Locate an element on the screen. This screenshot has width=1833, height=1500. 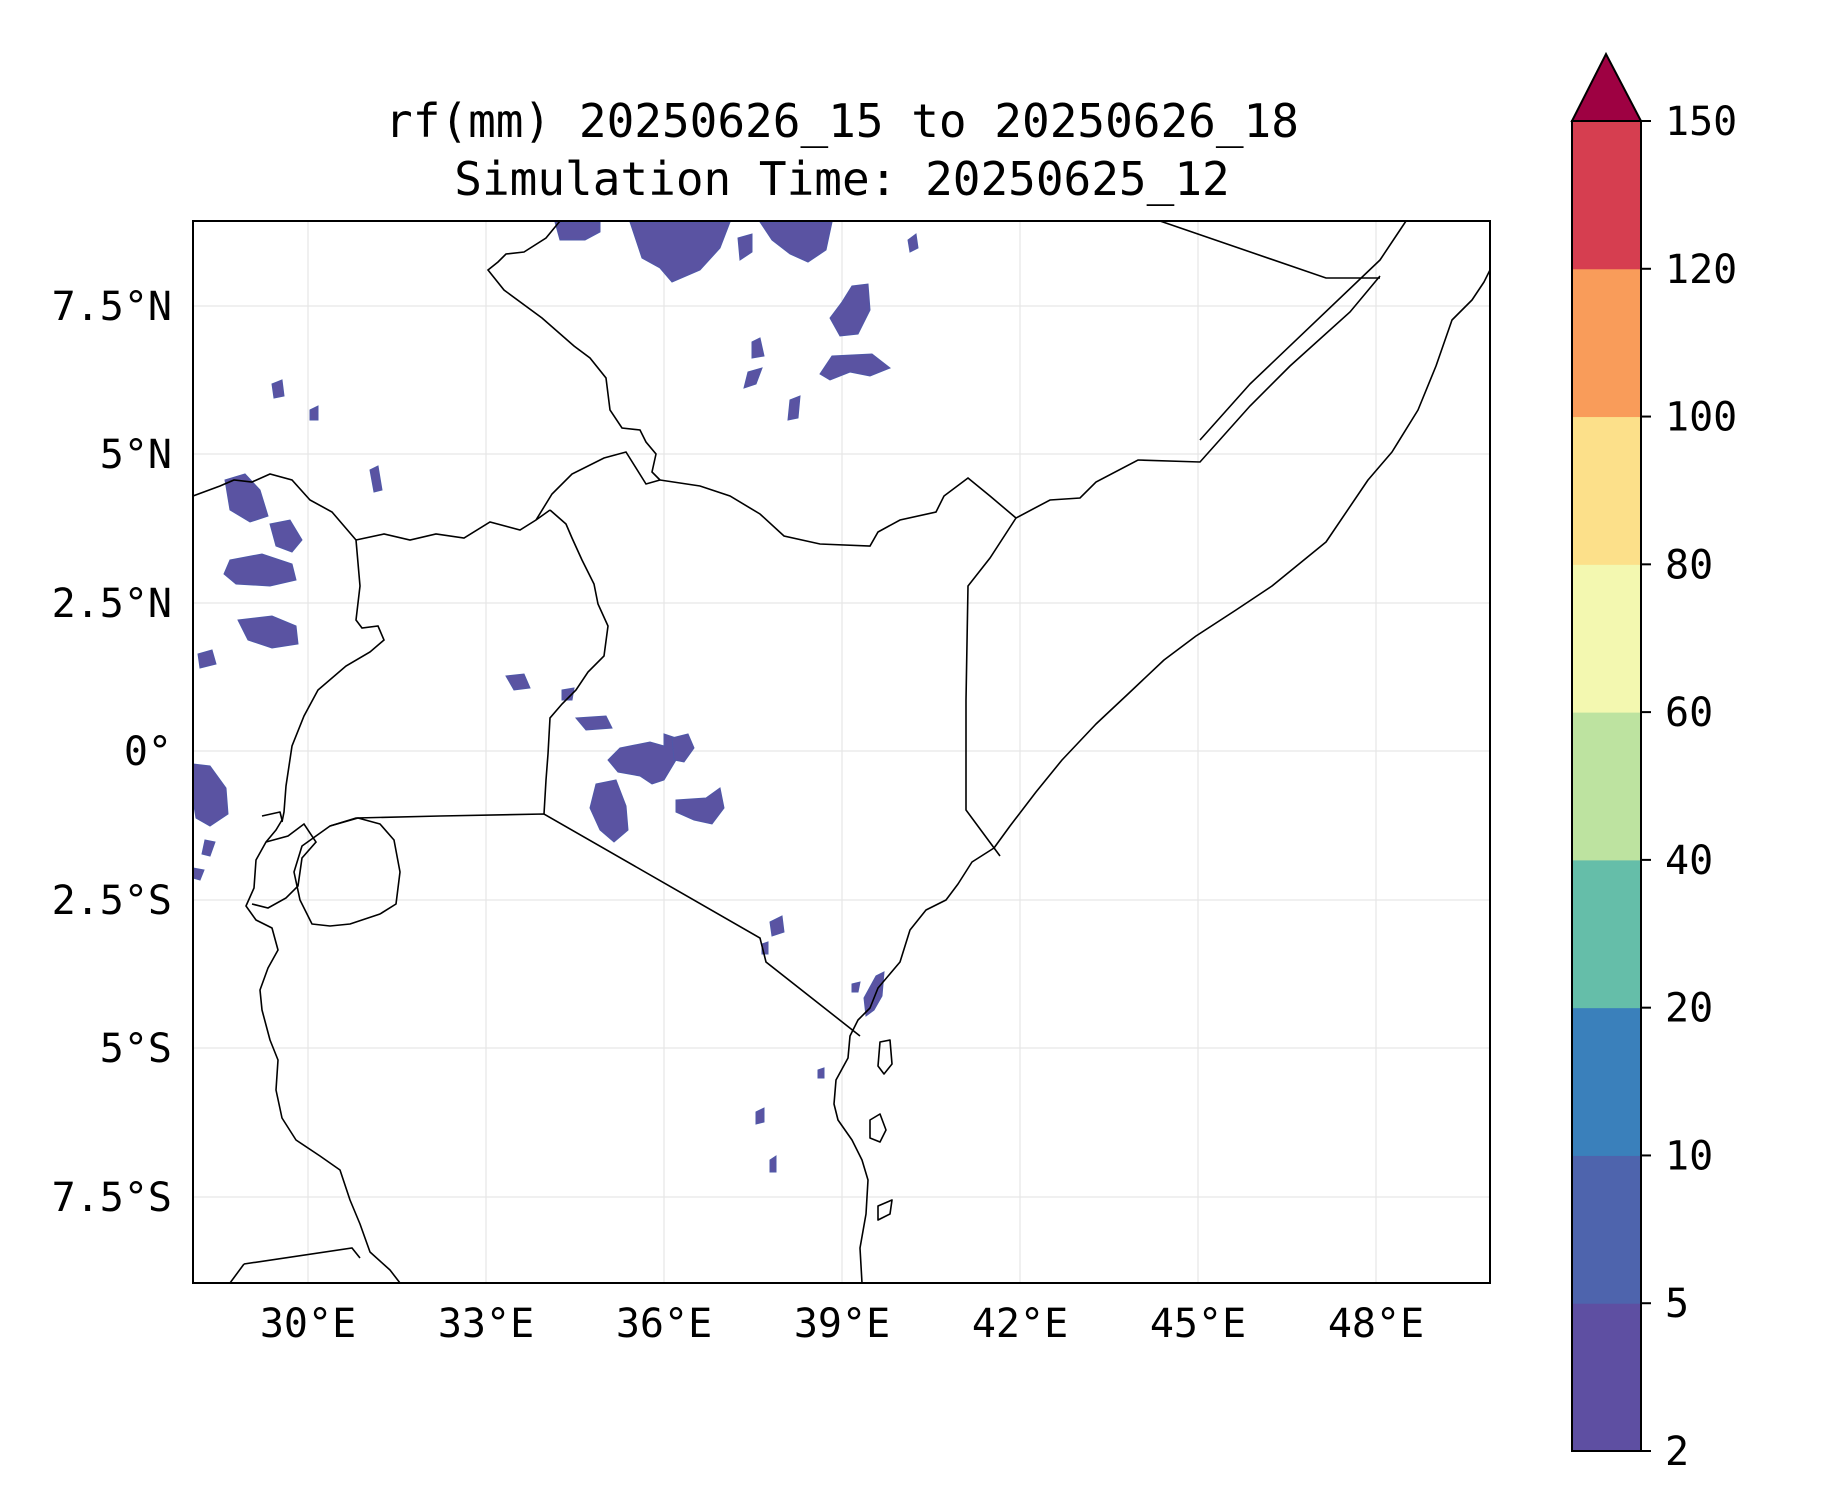
zanzibar-island is located at coordinates (878, 1128).